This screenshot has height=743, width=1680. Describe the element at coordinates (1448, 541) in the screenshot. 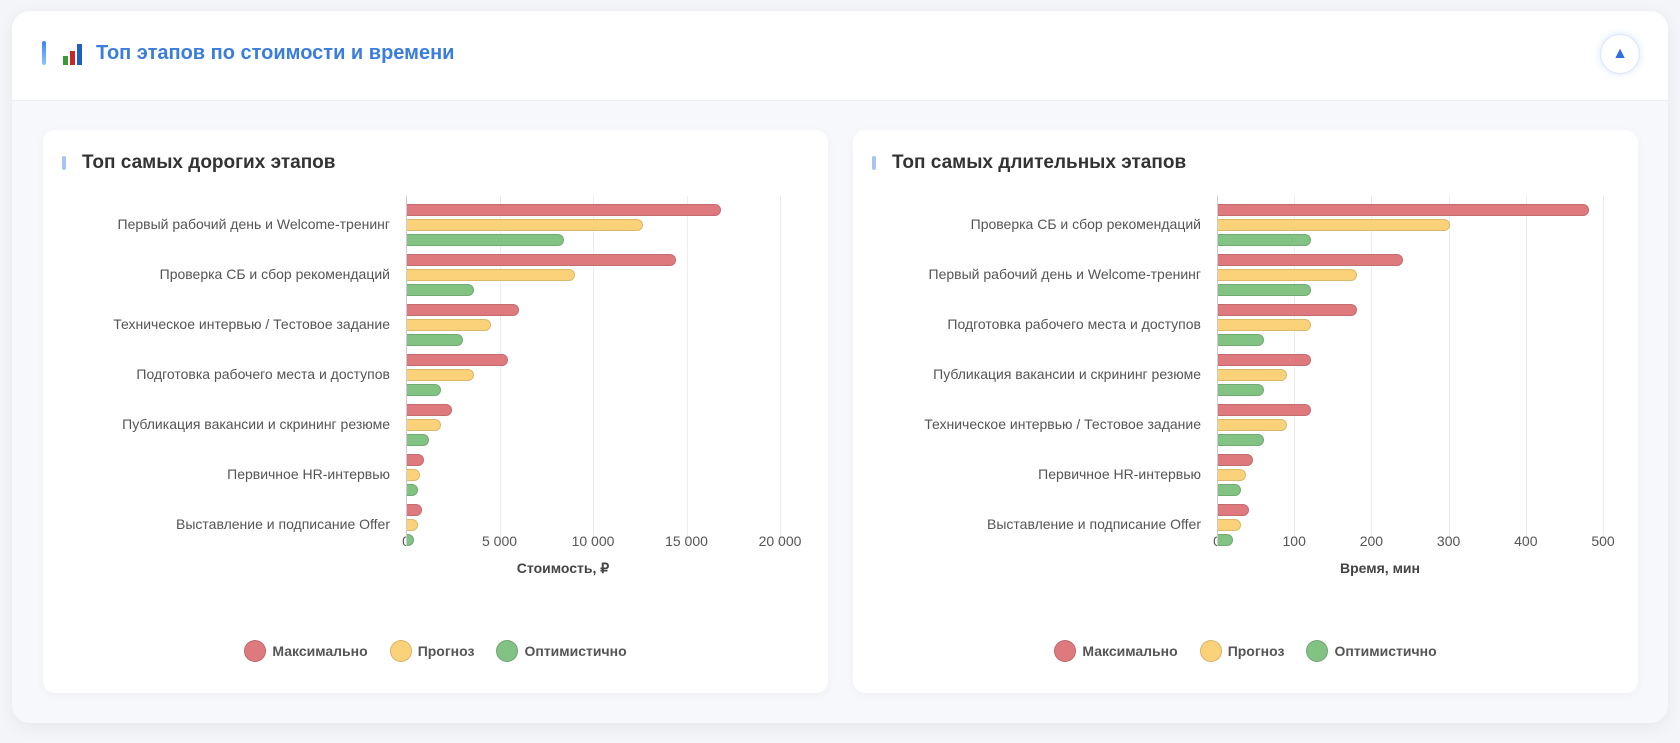

I see `x-tick-label: 300` at that location.